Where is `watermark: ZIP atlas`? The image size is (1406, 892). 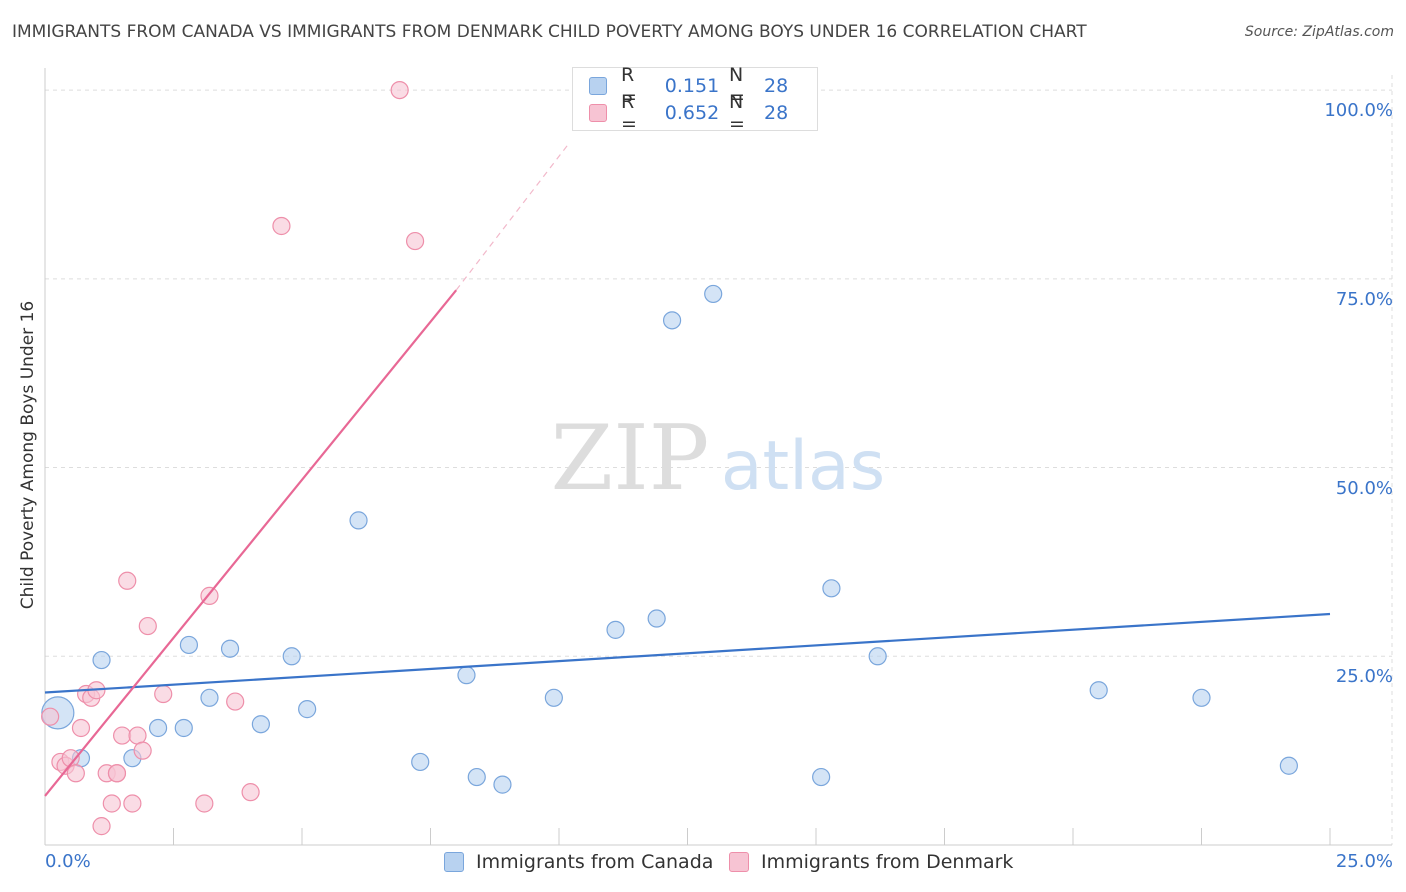 watermark: ZIP atlas is located at coordinates (718, 458).